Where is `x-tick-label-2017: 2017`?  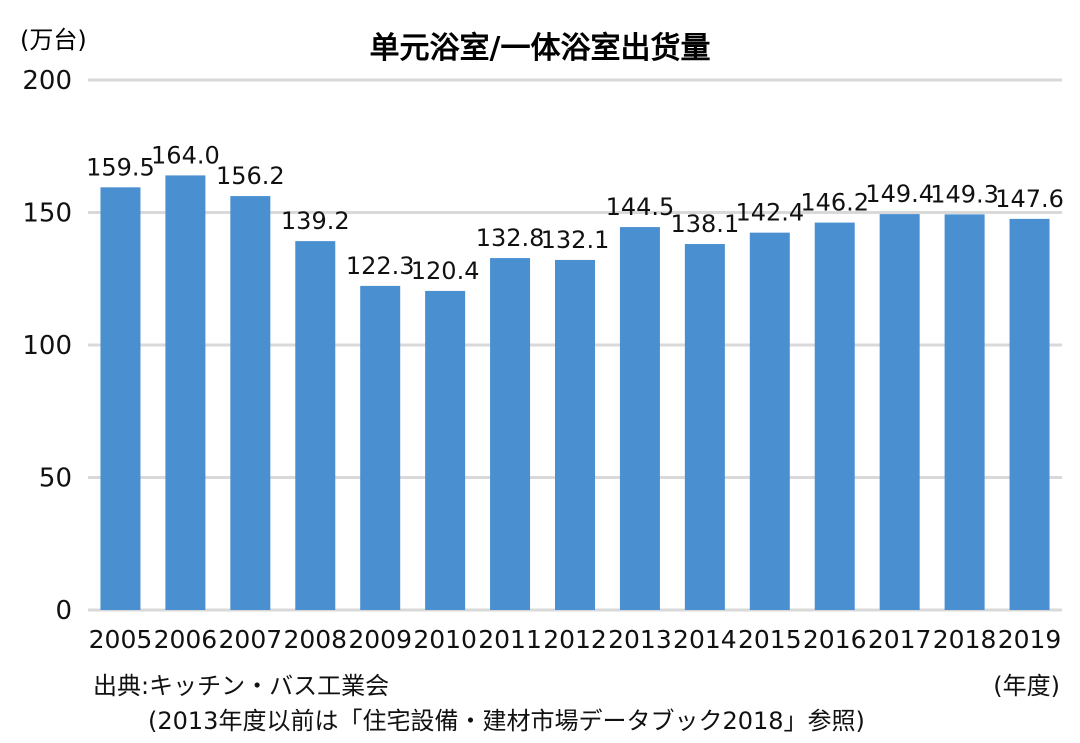 x-tick-label-2017: 2017 is located at coordinates (900, 639).